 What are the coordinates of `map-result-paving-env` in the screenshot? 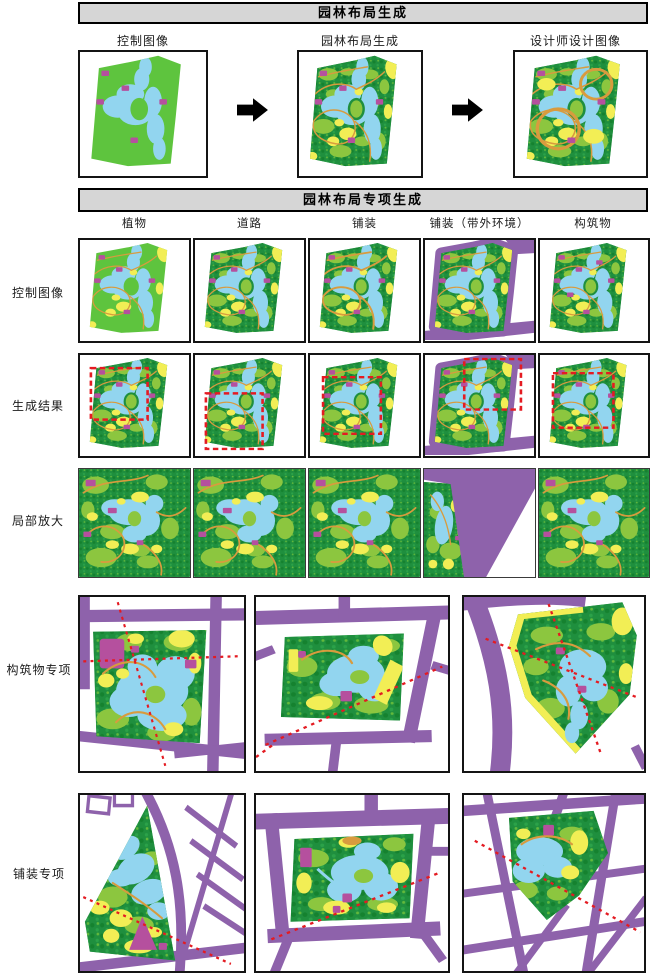 It's located at (479, 405).